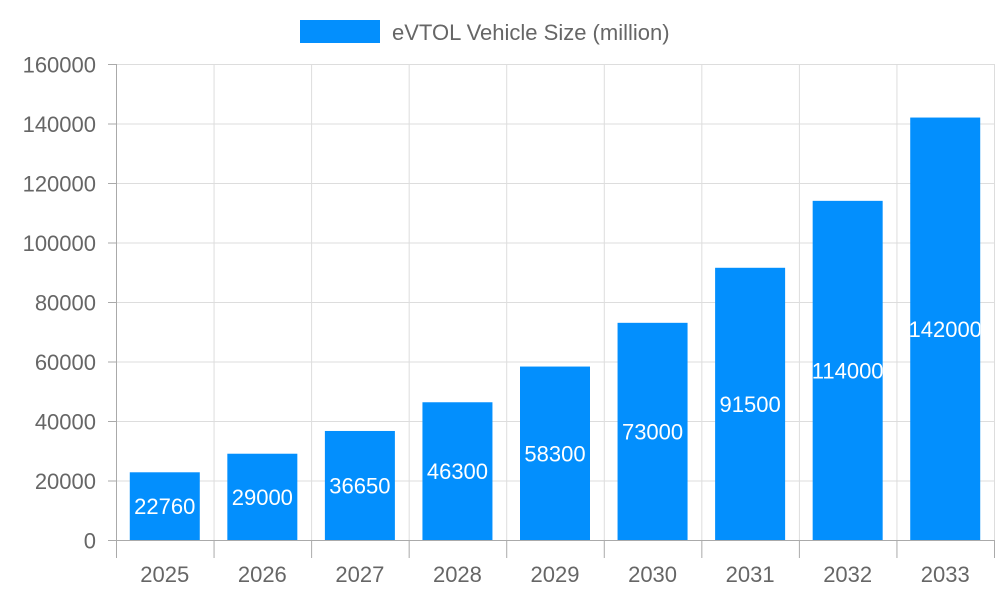  What do you see at coordinates (457, 574) in the screenshot?
I see `x-tick-label: 2028` at bounding box center [457, 574].